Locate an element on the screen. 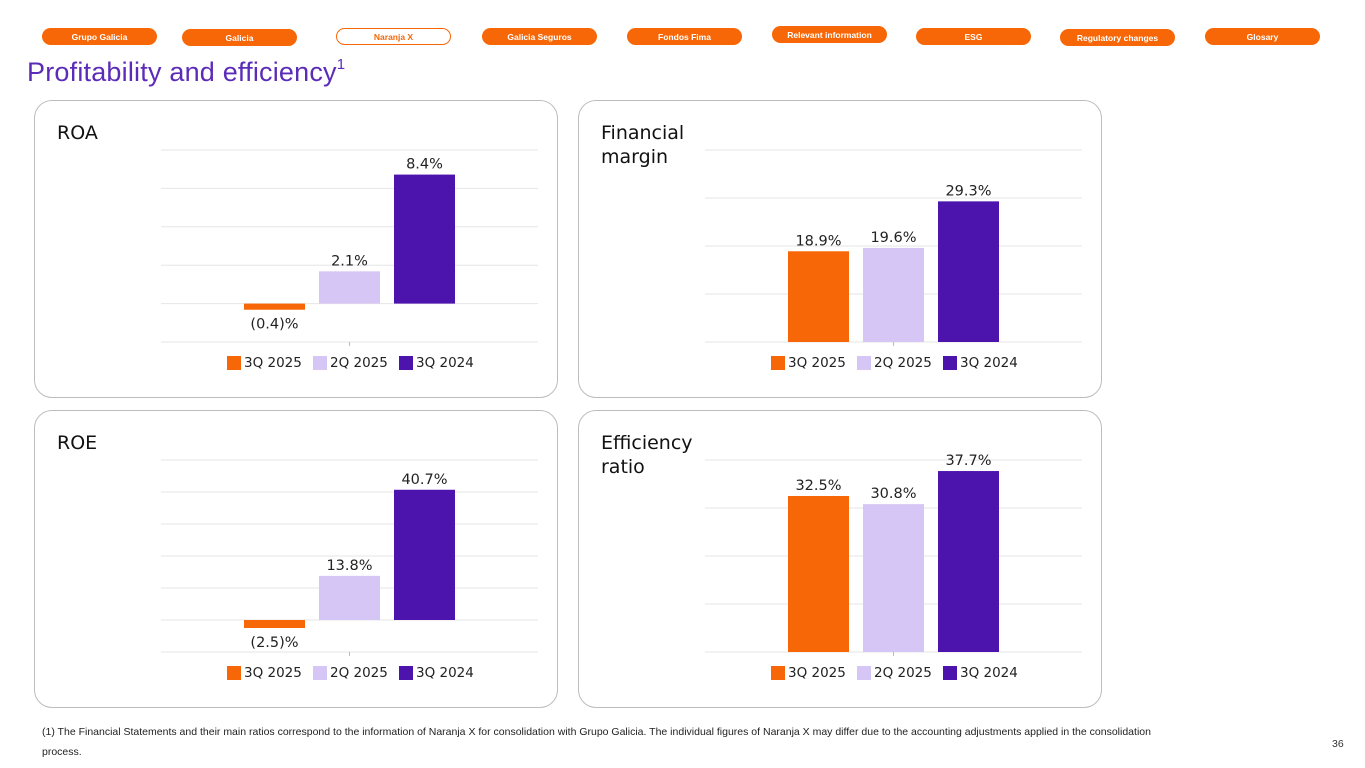 Image resolution: width=1365 pixels, height=768 pixels. nav-glosary: Glosary is located at coordinates (1262, 36).